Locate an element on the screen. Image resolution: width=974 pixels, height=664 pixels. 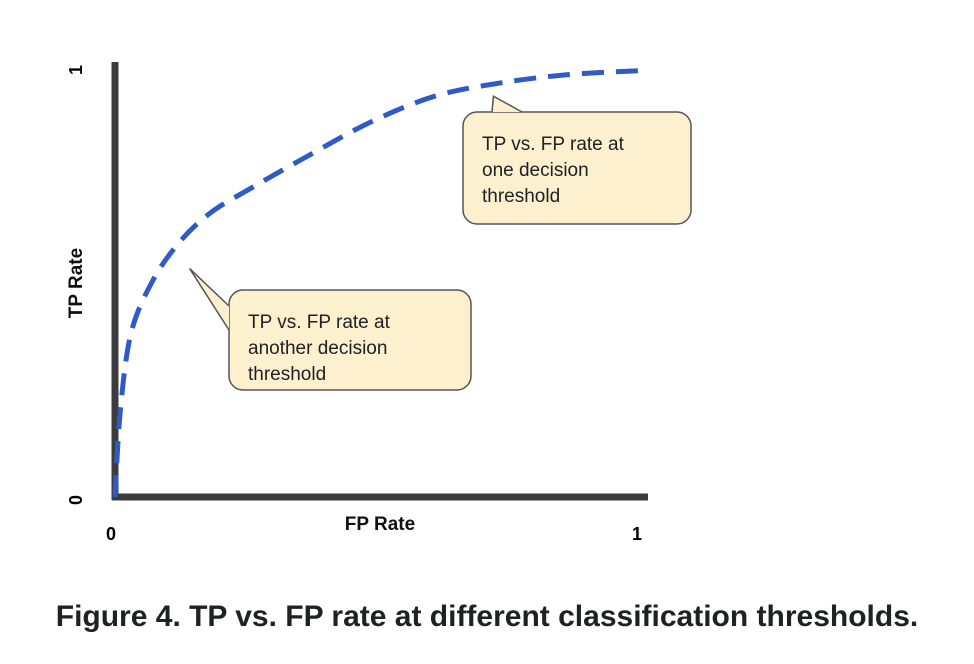
callout-1-box is located at coordinates (577, 168).